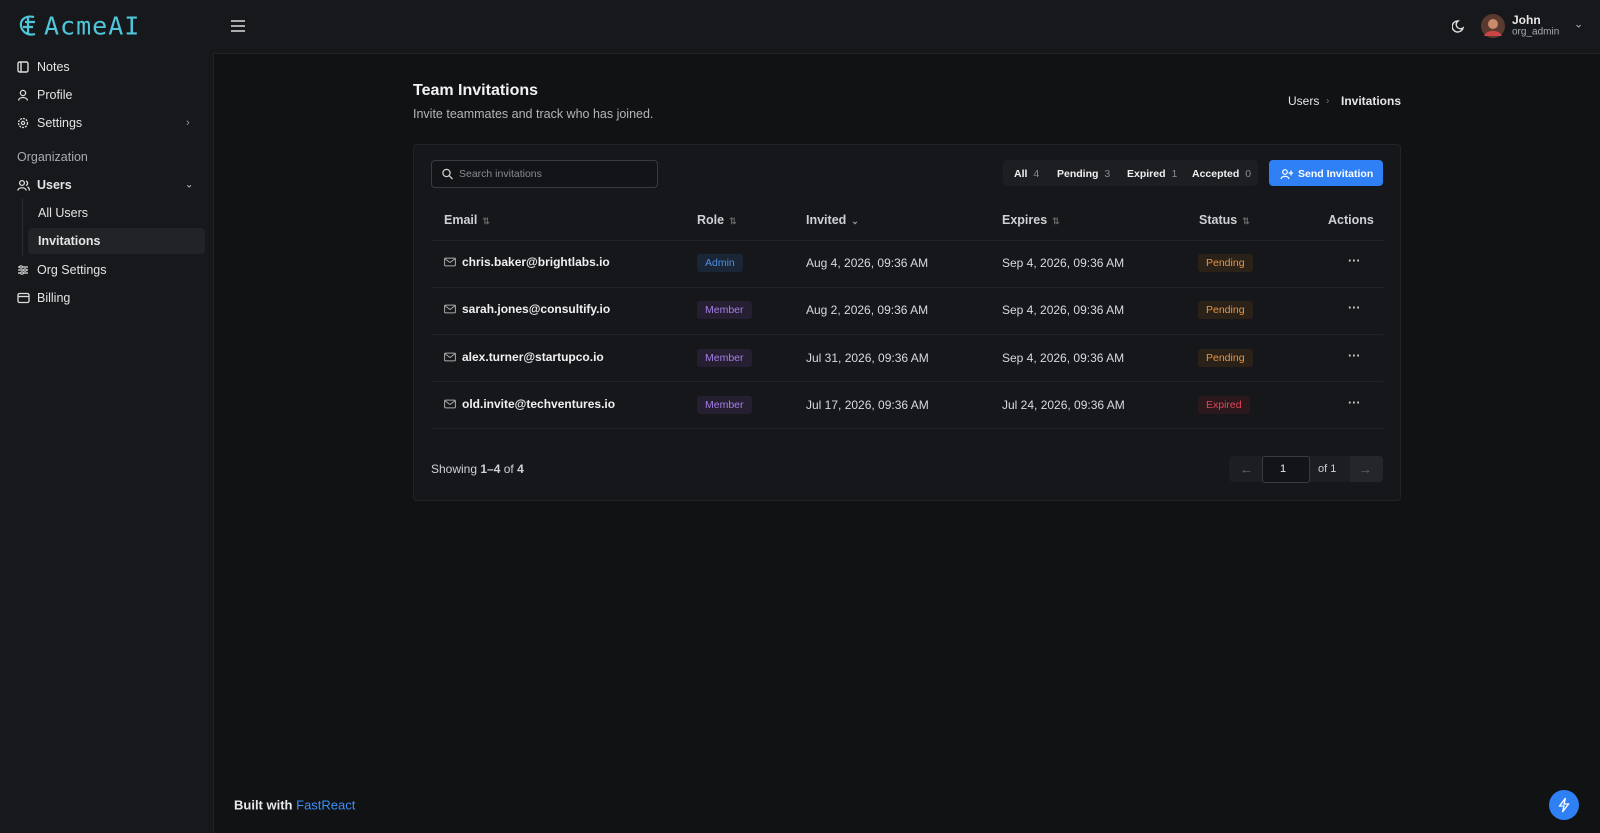 The height and width of the screenshot is (833, 1600). Describe the element at coordinates (1221, 174) in the screenshot. I see `filter-tab: Accepted 0` at that location.